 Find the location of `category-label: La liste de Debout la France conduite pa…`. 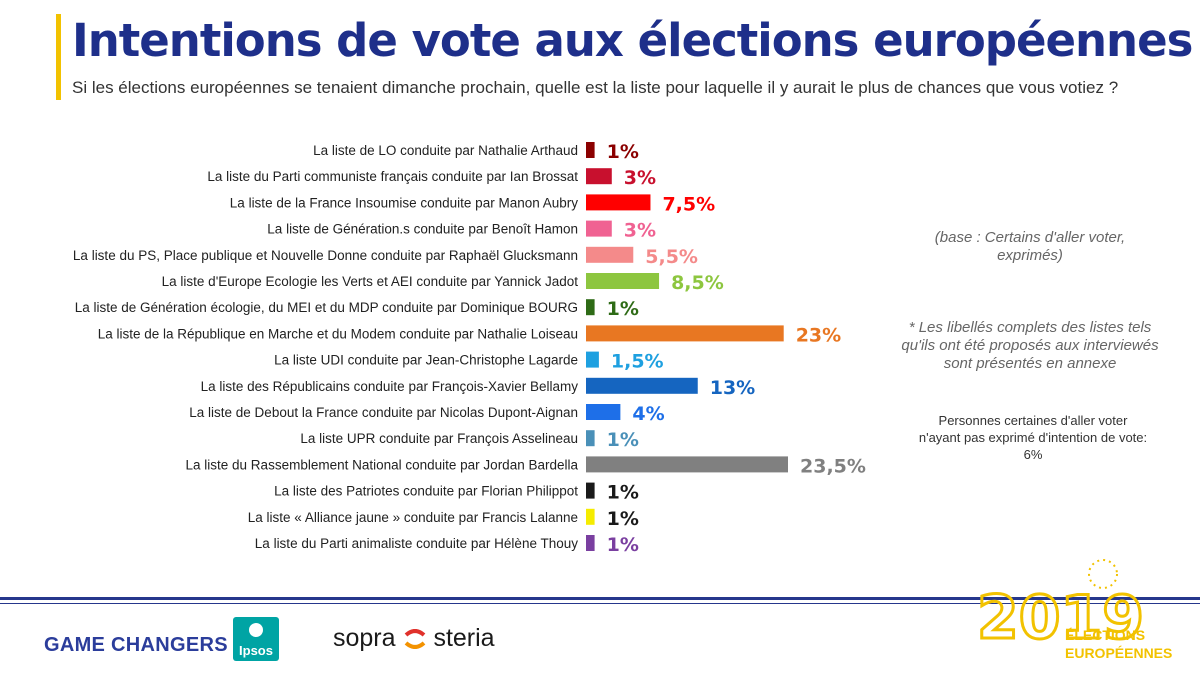

category-label: La liste de Debout la France conduite pa… is located at coordinates (383, 412).